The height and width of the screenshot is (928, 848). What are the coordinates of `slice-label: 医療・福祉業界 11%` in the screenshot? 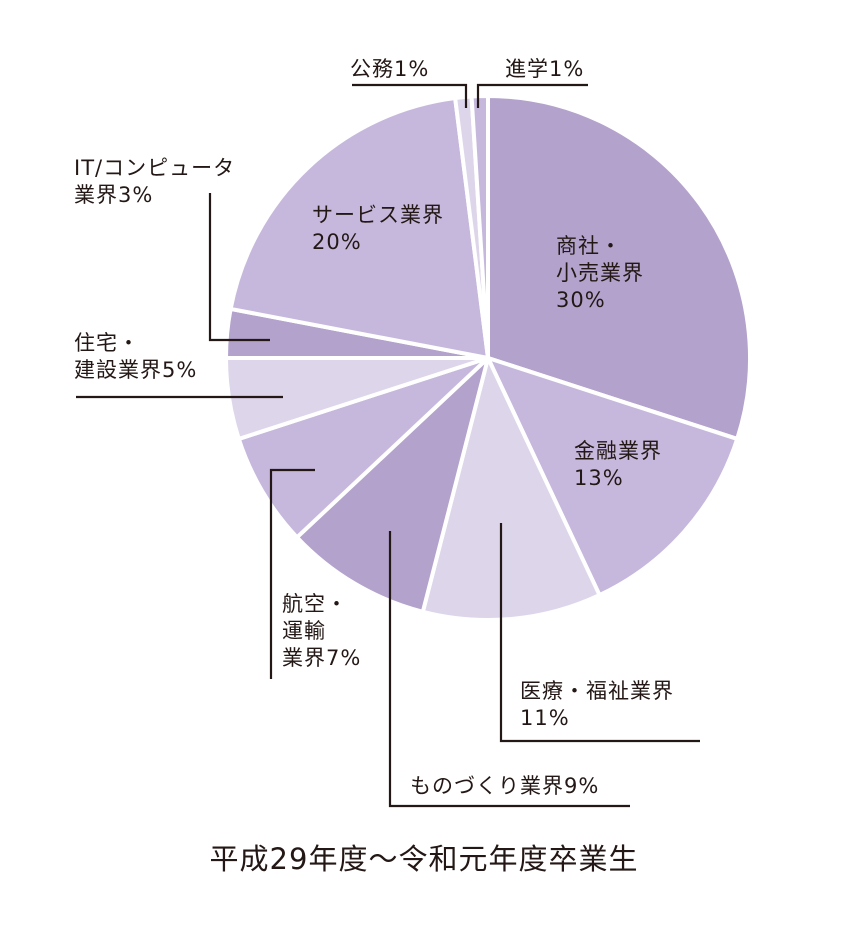 It's located at (597, 705).